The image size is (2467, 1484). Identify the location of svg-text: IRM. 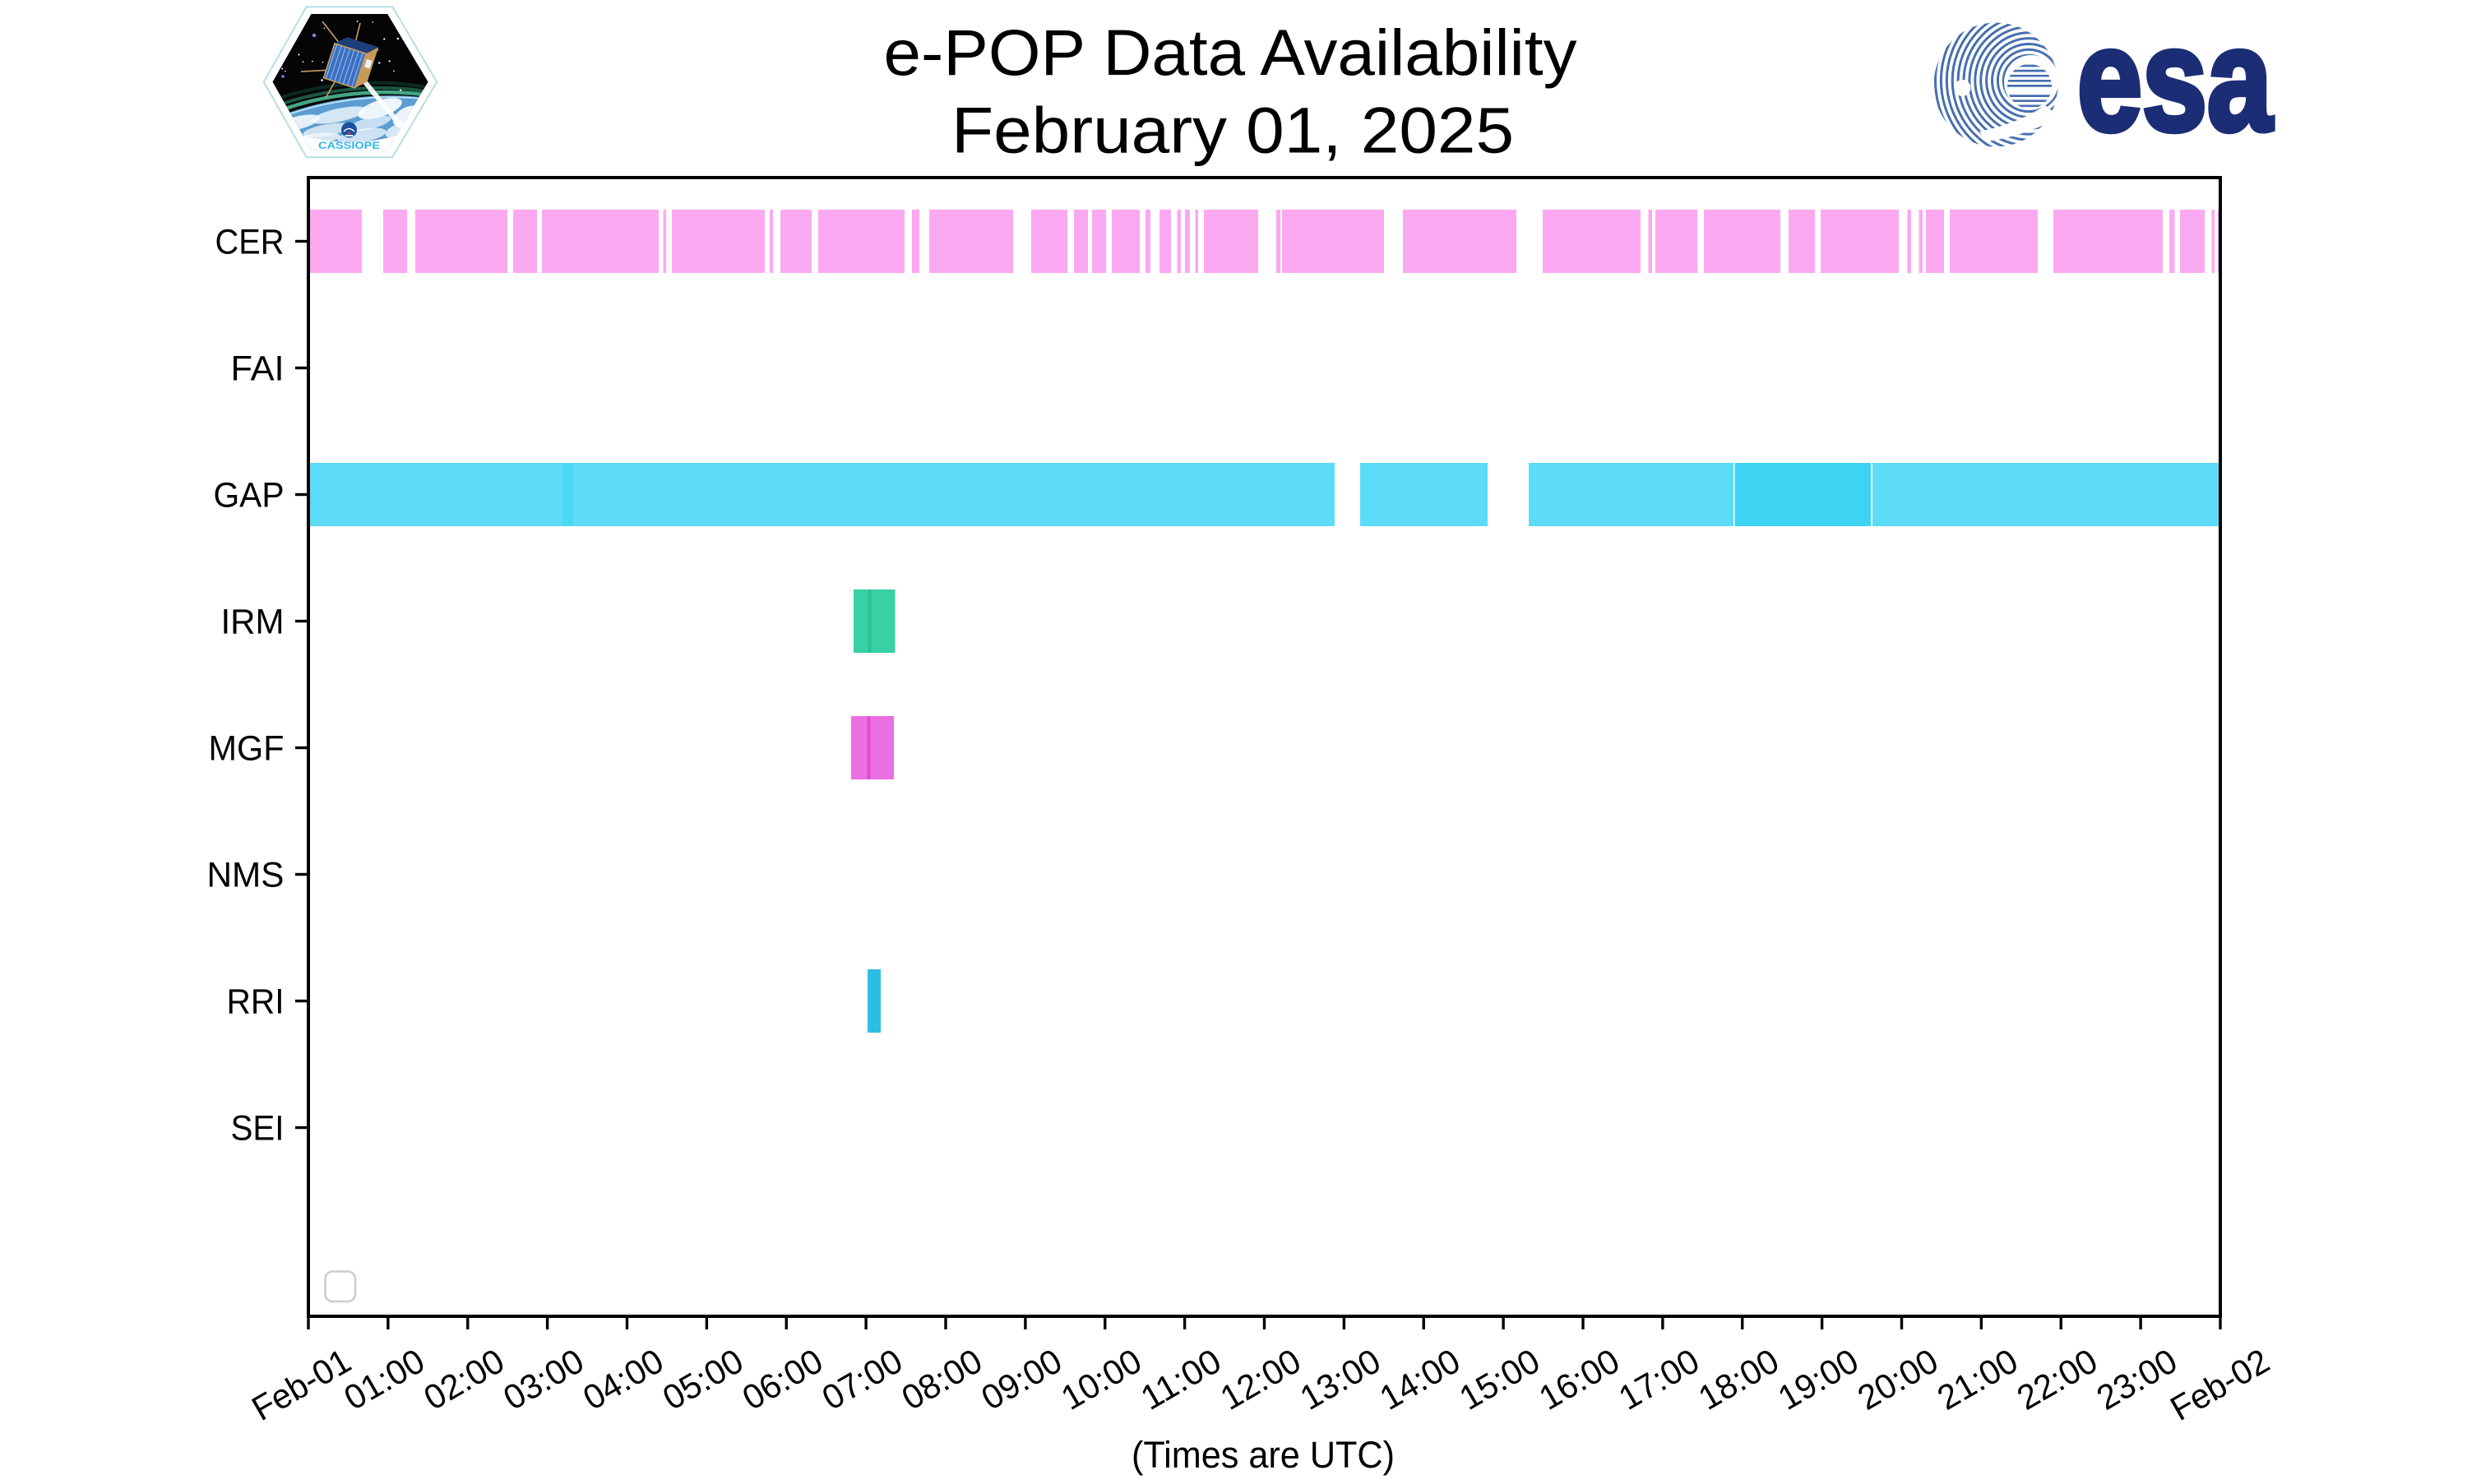
(253, 622).